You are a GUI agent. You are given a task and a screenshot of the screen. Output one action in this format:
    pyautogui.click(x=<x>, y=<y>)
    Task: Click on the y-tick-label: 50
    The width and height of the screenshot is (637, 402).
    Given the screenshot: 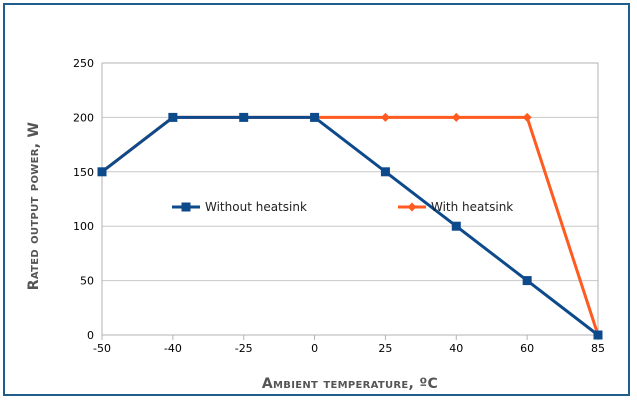 What is the action you would take?
    pyautogui.click(x=87, y=281)
    